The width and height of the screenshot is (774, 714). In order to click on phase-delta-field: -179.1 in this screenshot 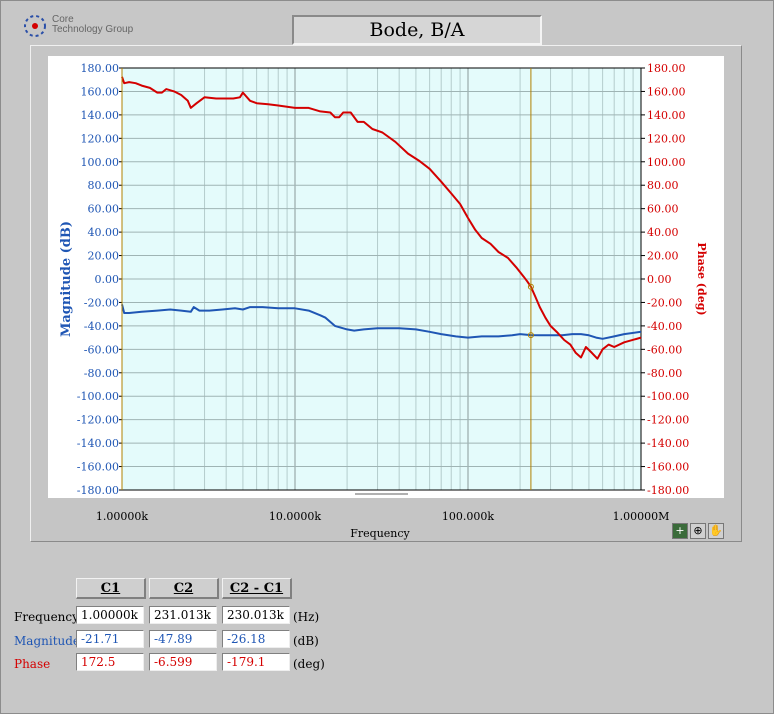, I will do `click(256, 662)`.